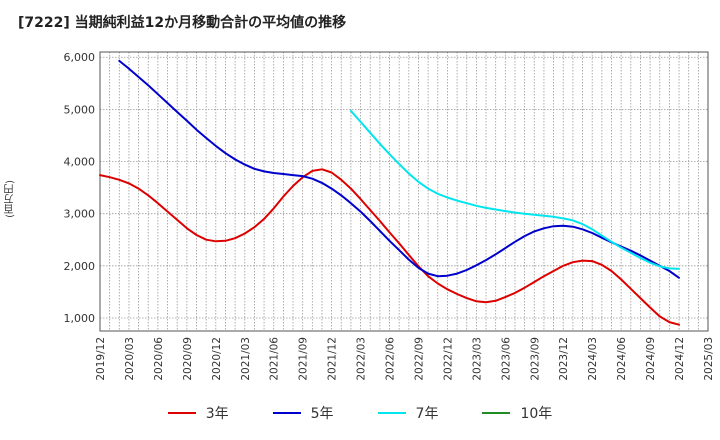 This screenshot has height=440, width=720. I want to click on x-tick-label: 2024/12, so click(680, 359).